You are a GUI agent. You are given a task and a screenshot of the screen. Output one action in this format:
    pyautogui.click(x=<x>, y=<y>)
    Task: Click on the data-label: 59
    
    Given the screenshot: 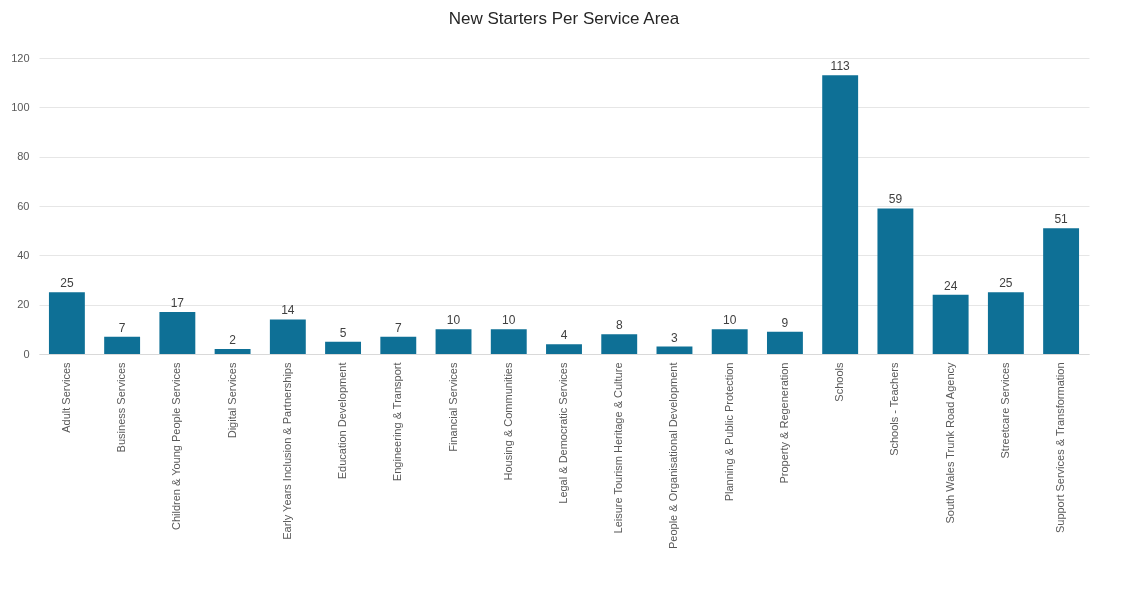 What is the action you would take?
    pyautogui.click(x=895, y=199)
    